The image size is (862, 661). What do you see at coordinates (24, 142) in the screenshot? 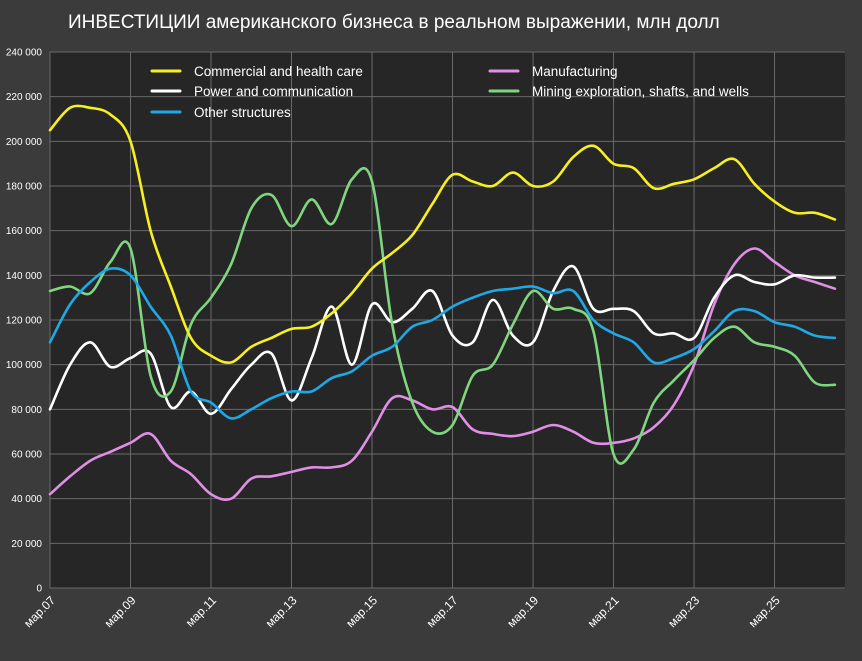
I see `y-tick-label: 200 000` at bounding box center [24, 142].